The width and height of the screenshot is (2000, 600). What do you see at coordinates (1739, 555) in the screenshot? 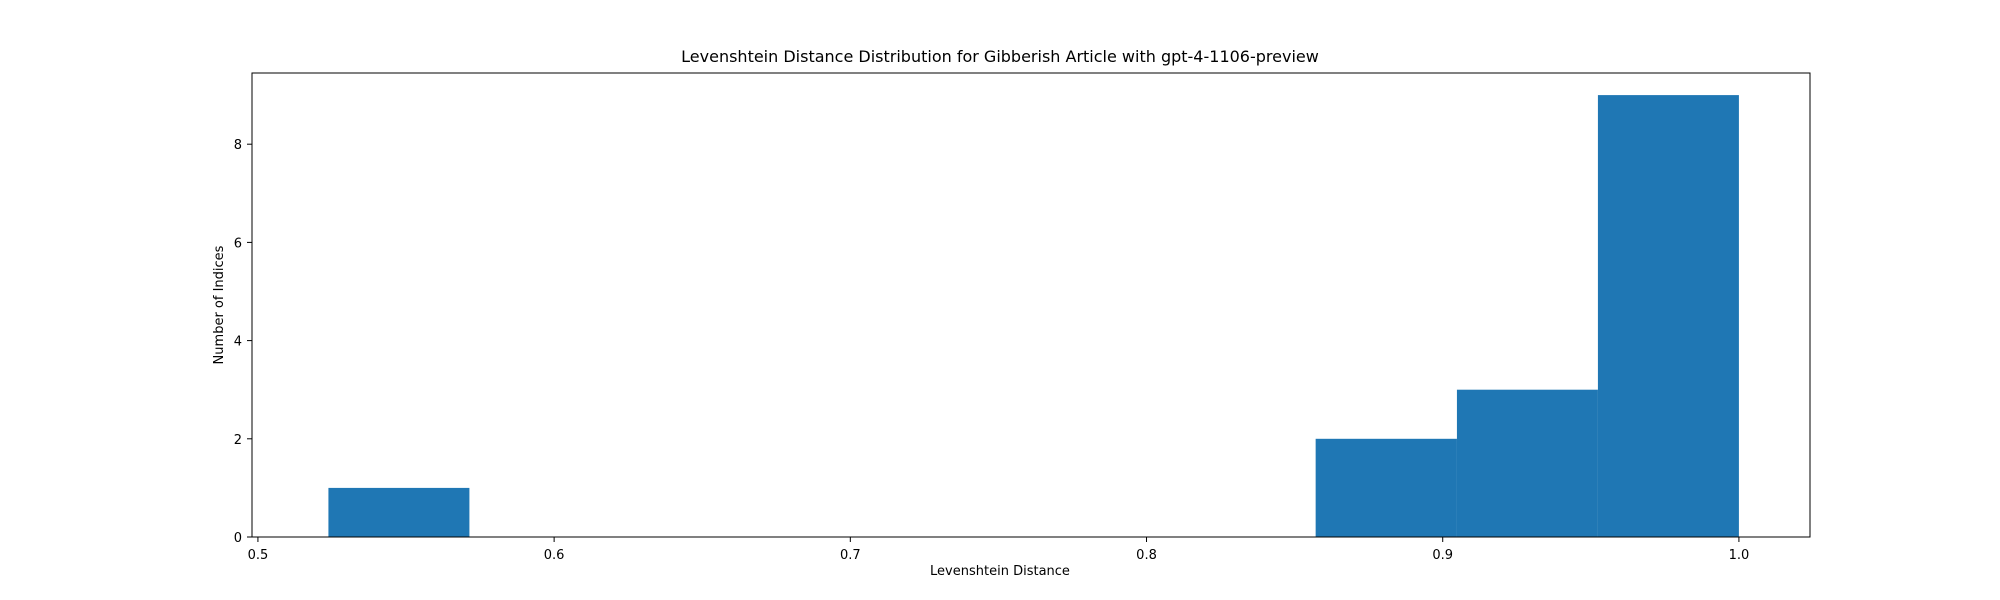
I see `x-tick-label: 1.0` at bounding box center [1739, 555].